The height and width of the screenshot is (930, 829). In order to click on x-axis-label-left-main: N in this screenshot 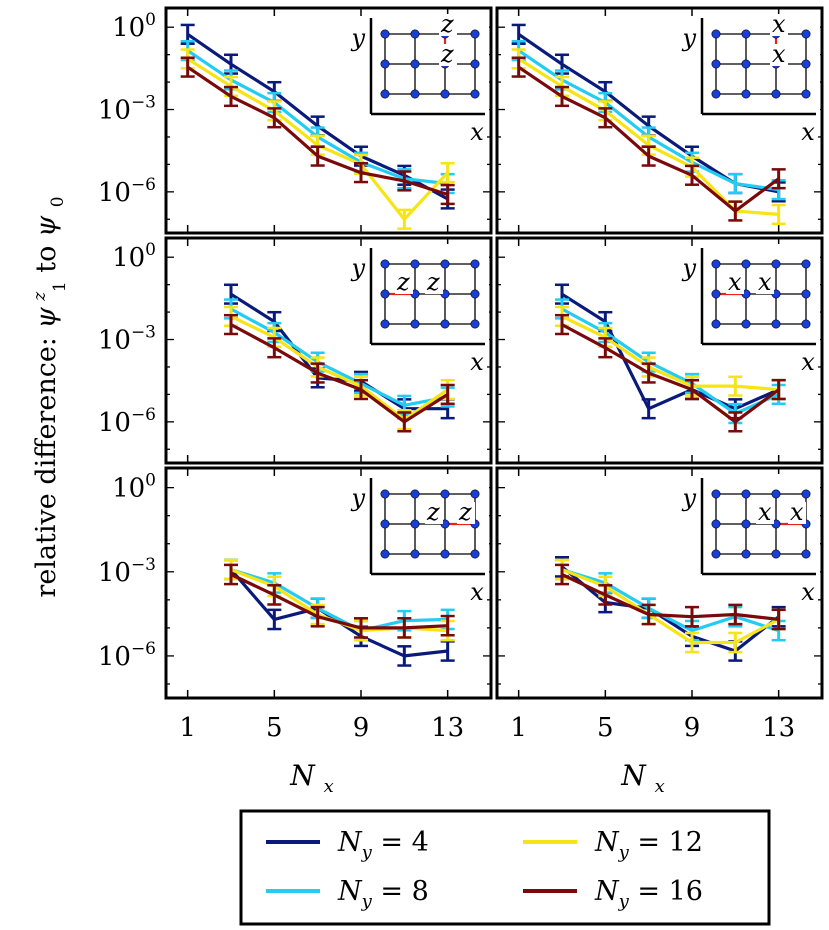, I will do `click(302, 775)`.